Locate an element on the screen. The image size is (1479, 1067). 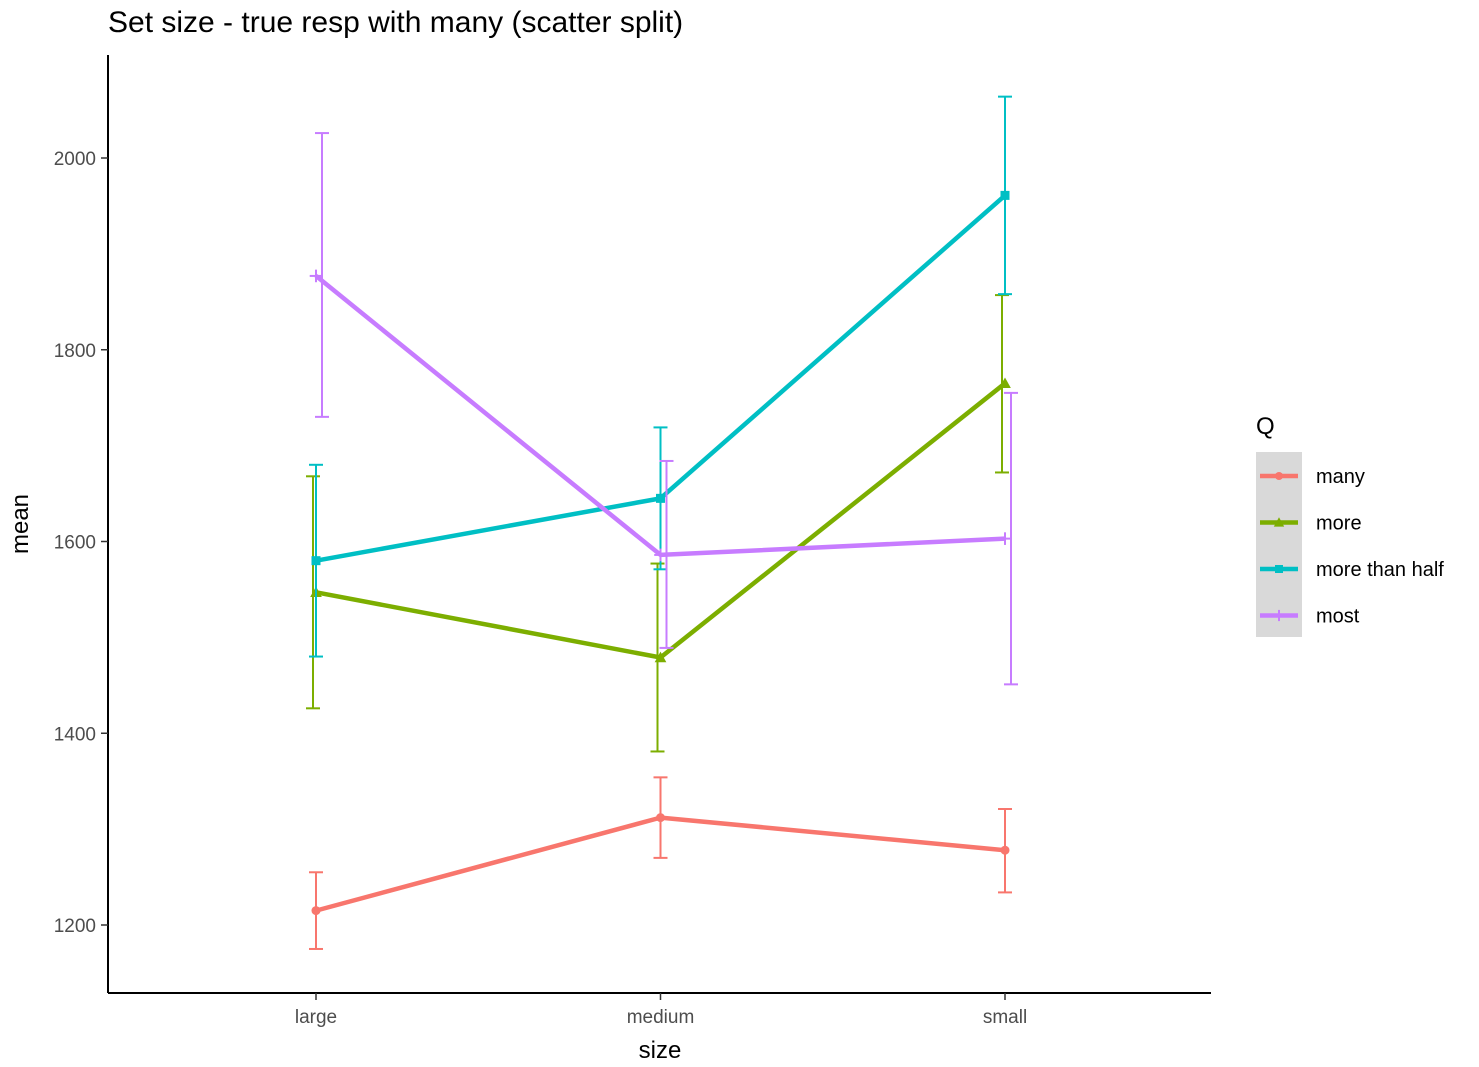
x-axis-title: size is located at coordinates (660, 1050).